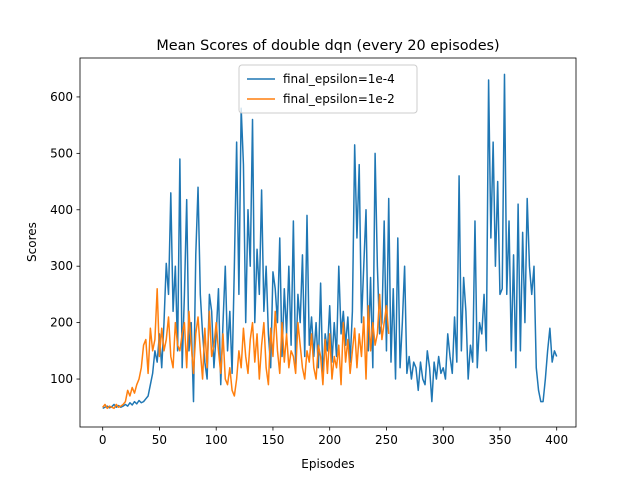 The width and height of the screenshot is (640, 484). I want to click on legend-box, so click(328, 89).